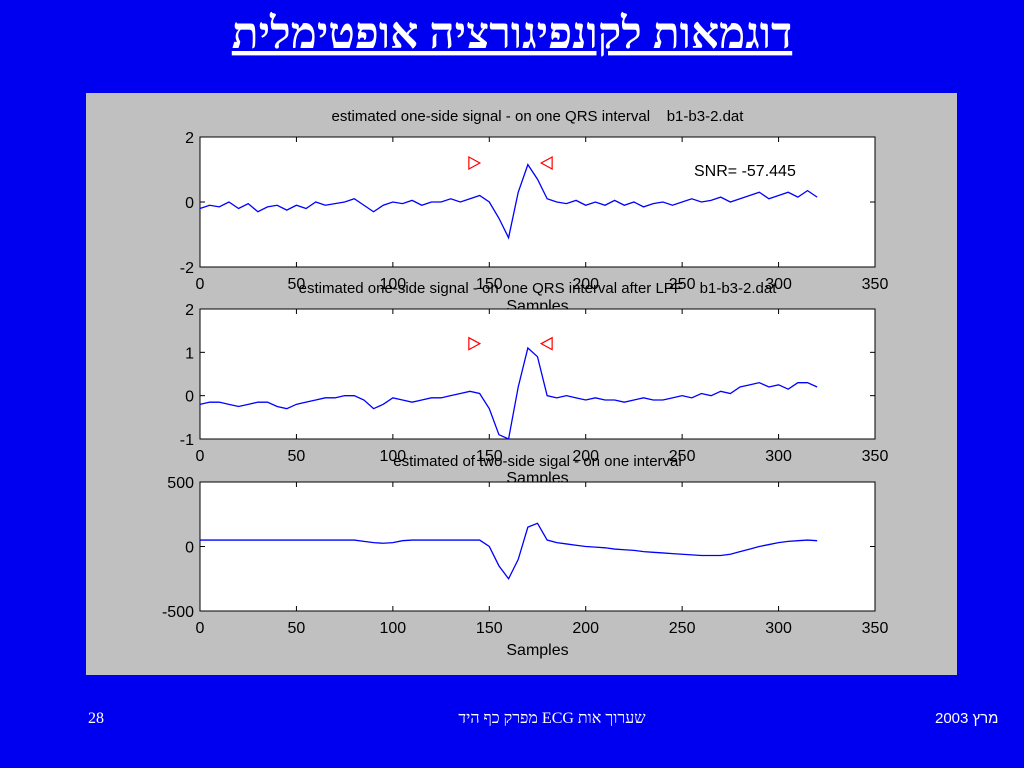  What do you see at coordinates (187, 268) in the screenshot?
I see `y-tick-label: -2` at bounding box center [187, 268].